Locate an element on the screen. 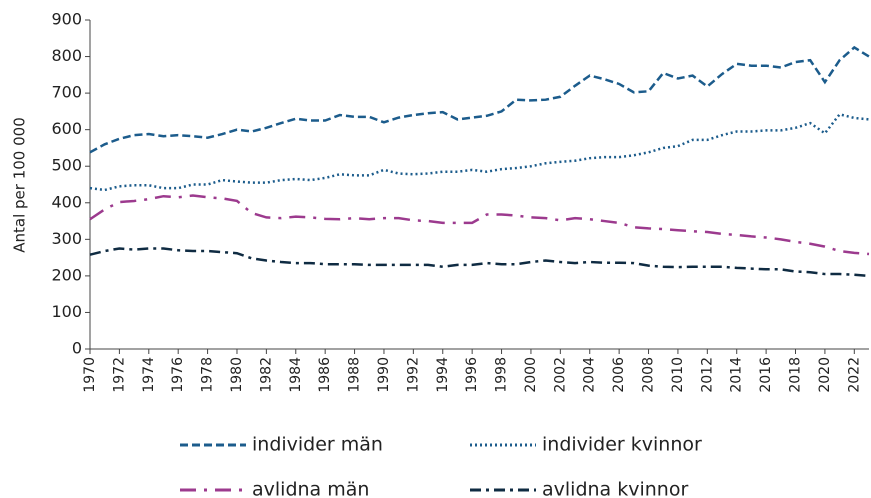 This screenshot has width=871, height=498. x-tick-label: 1984 is located at coordinates (296, 375).